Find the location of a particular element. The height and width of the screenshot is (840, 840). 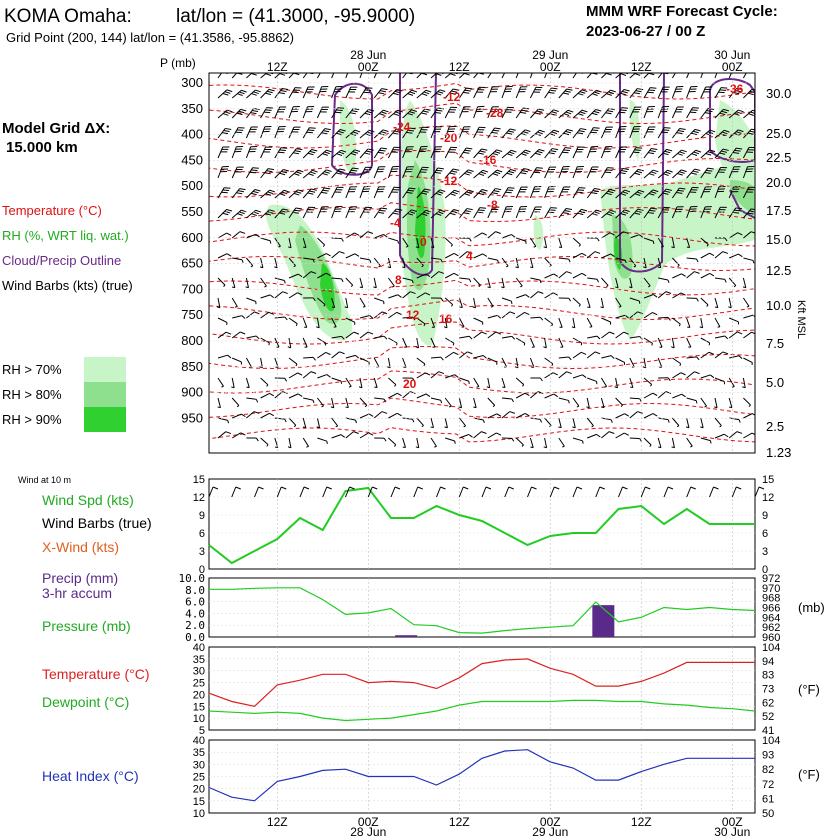

rh90-swatch is located at coordinates (105, 419).